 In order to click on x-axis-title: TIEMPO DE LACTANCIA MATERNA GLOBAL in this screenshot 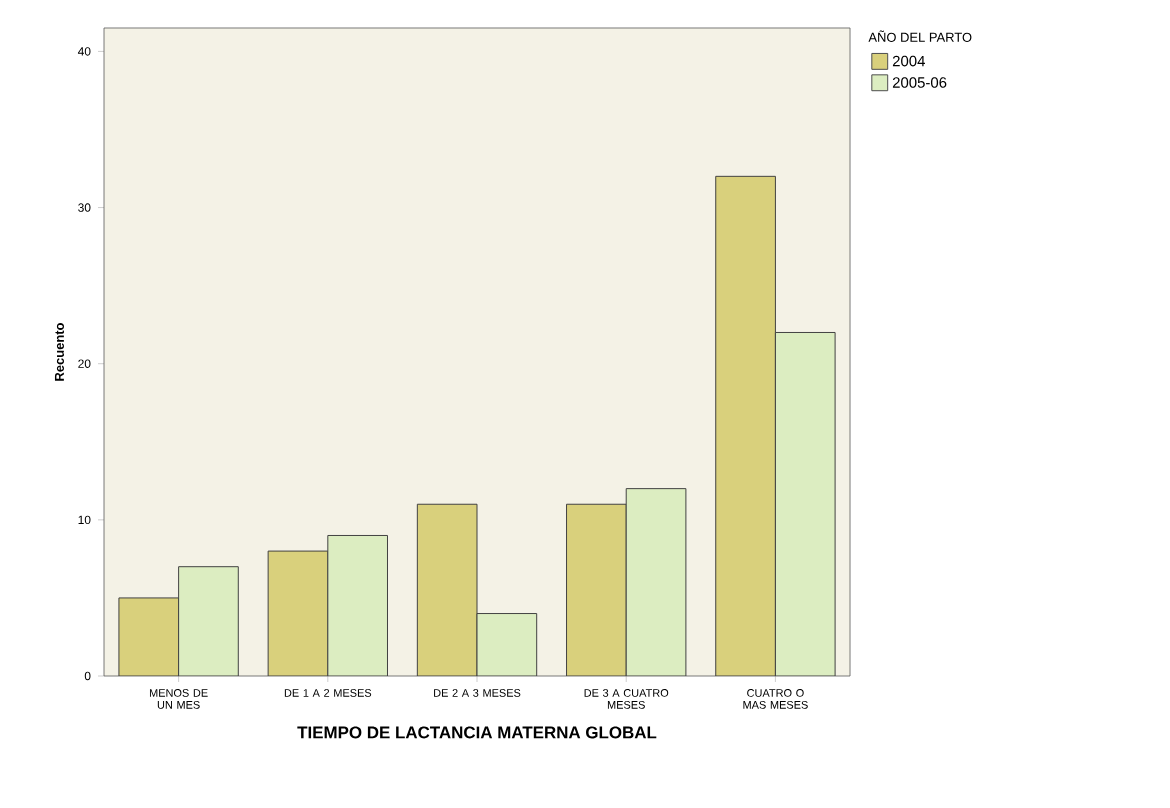, I will do `click(477, 732)`.